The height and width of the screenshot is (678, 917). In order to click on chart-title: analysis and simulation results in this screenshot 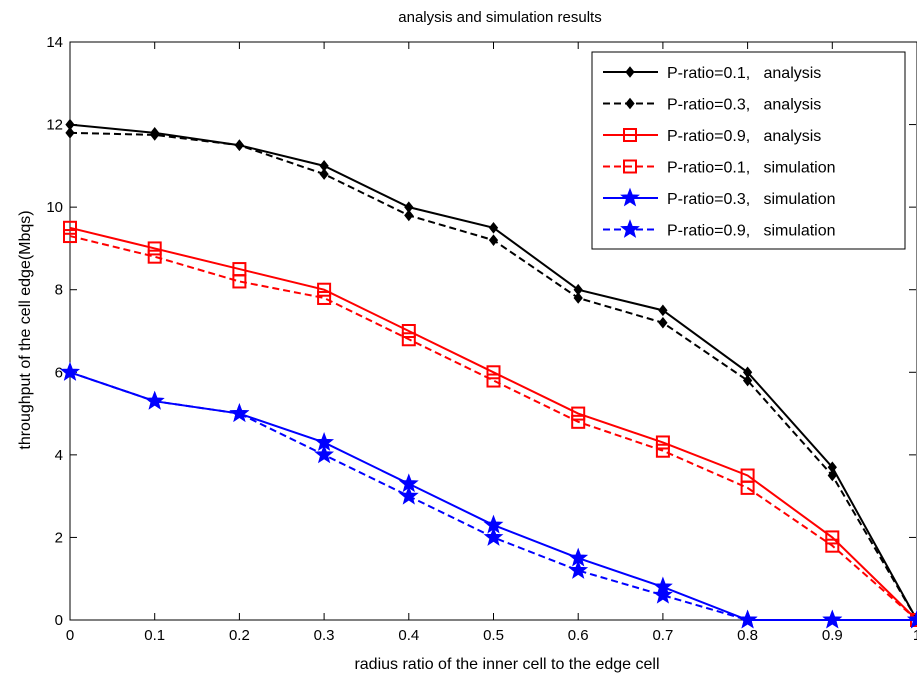, I will do `click(499, 17)`.